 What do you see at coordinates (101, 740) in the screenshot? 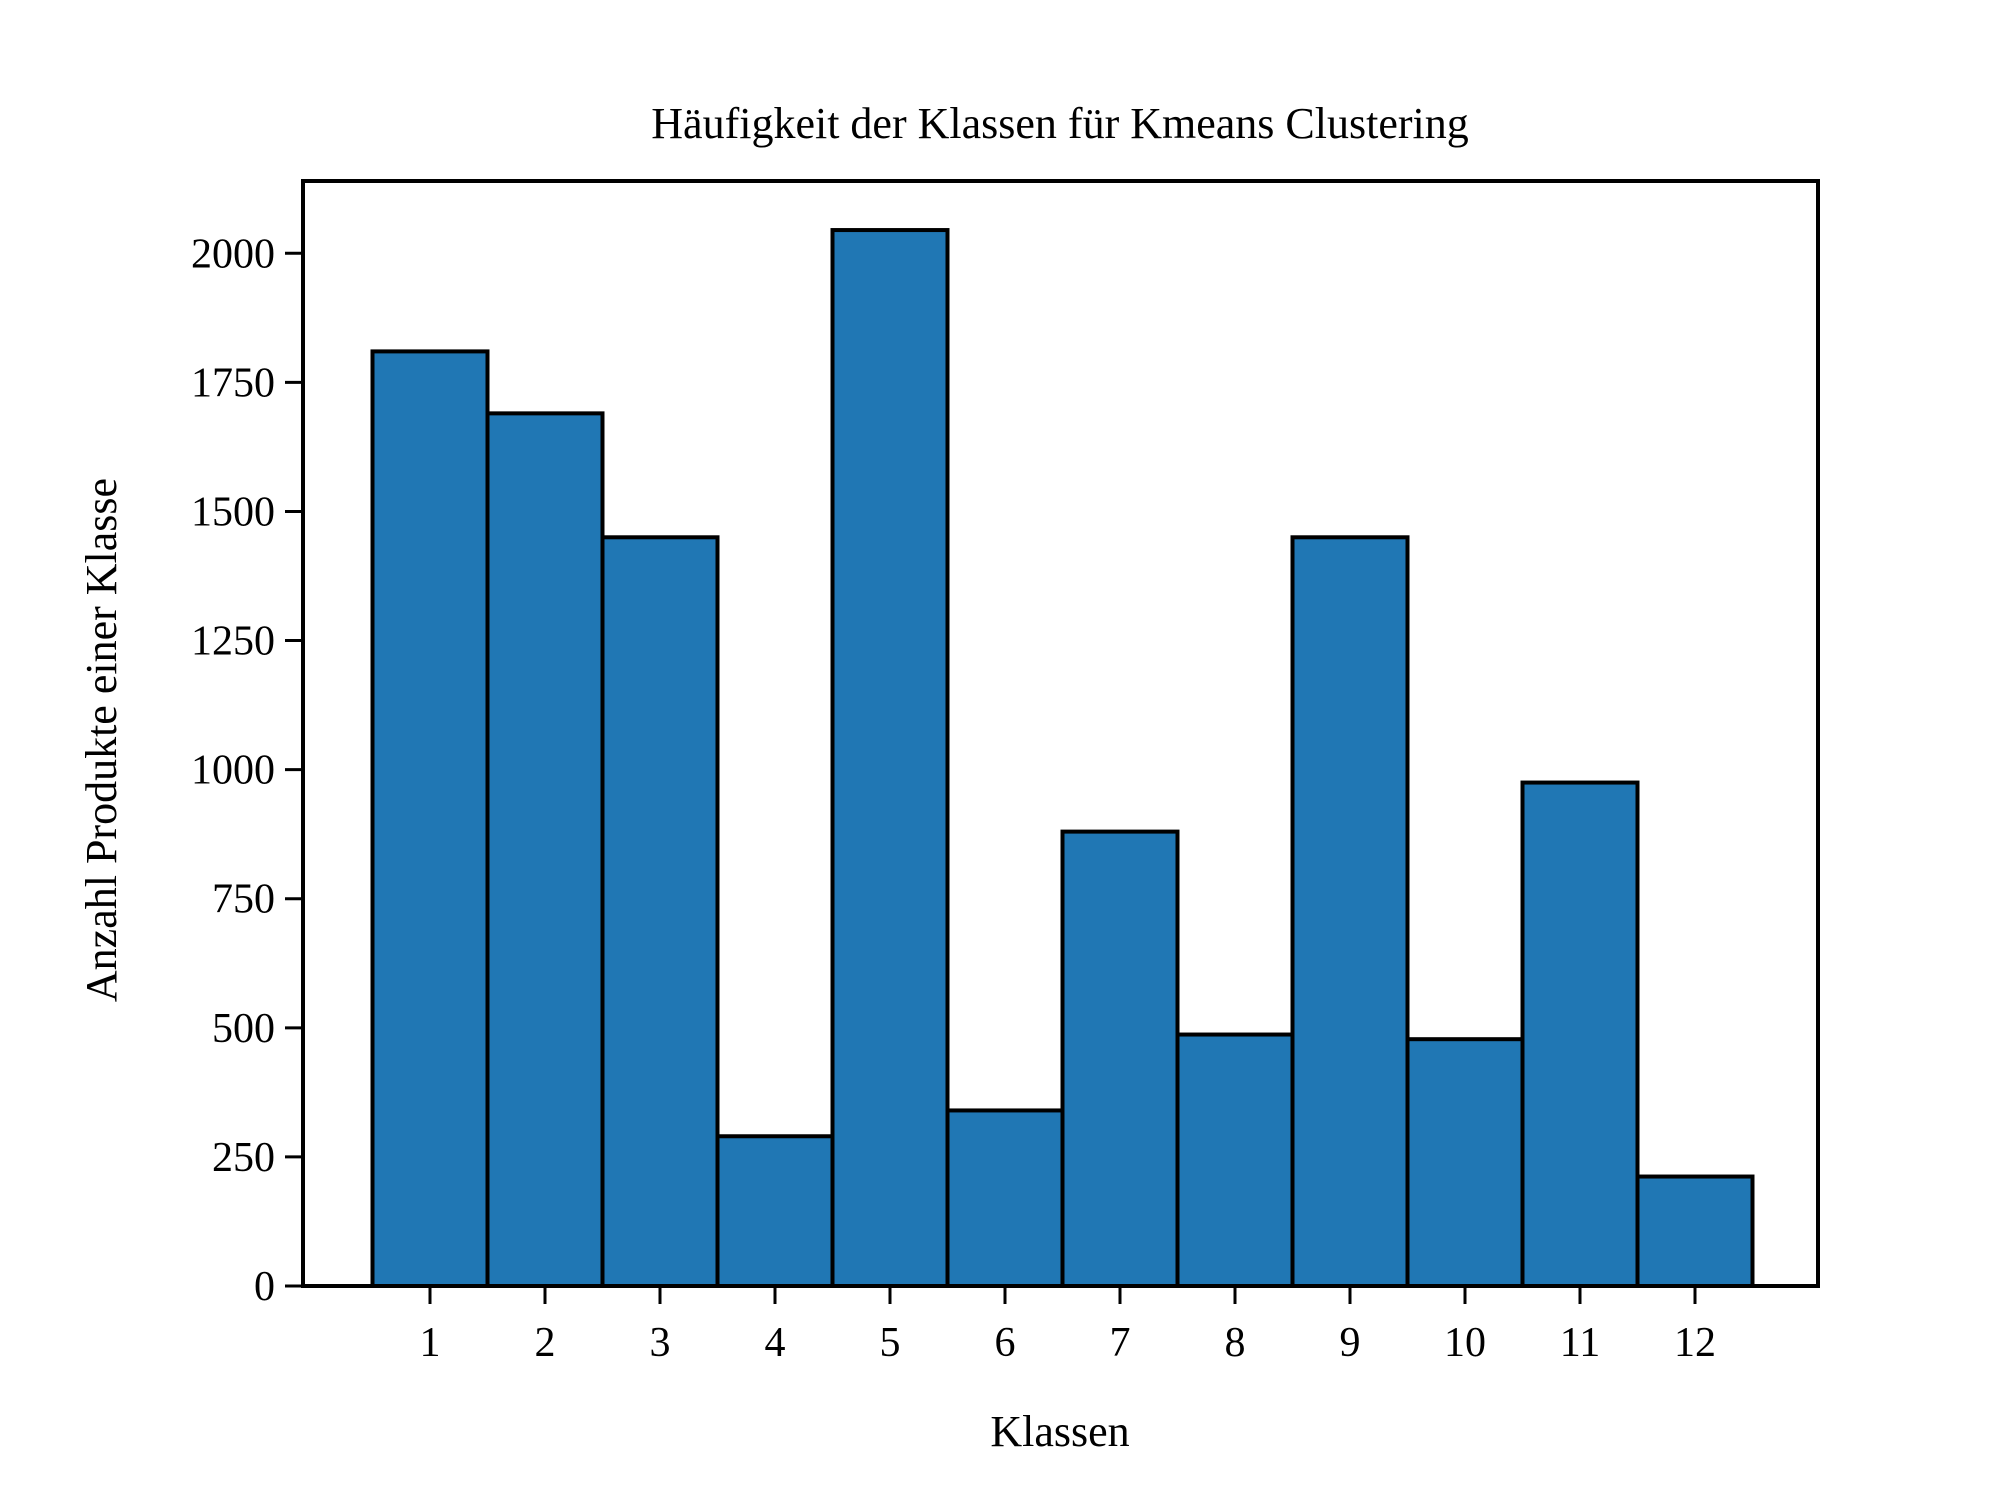
I see `y-axis-label: Anzahl Produkte einer Klasse` at bounding box center [101, 740].